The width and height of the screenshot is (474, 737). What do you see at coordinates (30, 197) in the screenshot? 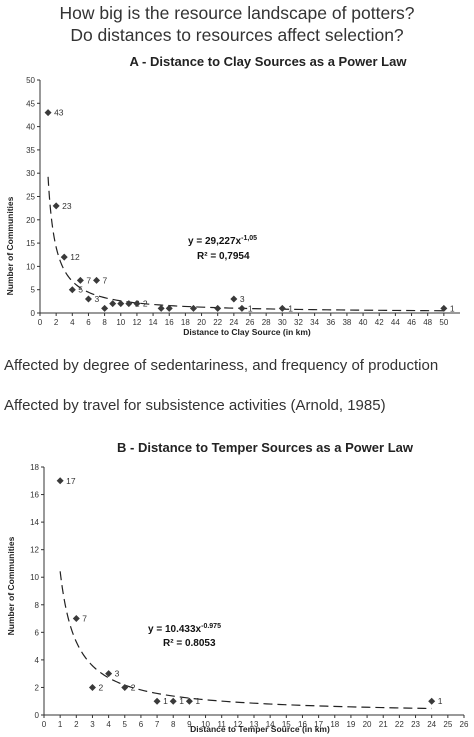
I see `chart-a-y-tick-label: 25` at bounding box center [30, 197].